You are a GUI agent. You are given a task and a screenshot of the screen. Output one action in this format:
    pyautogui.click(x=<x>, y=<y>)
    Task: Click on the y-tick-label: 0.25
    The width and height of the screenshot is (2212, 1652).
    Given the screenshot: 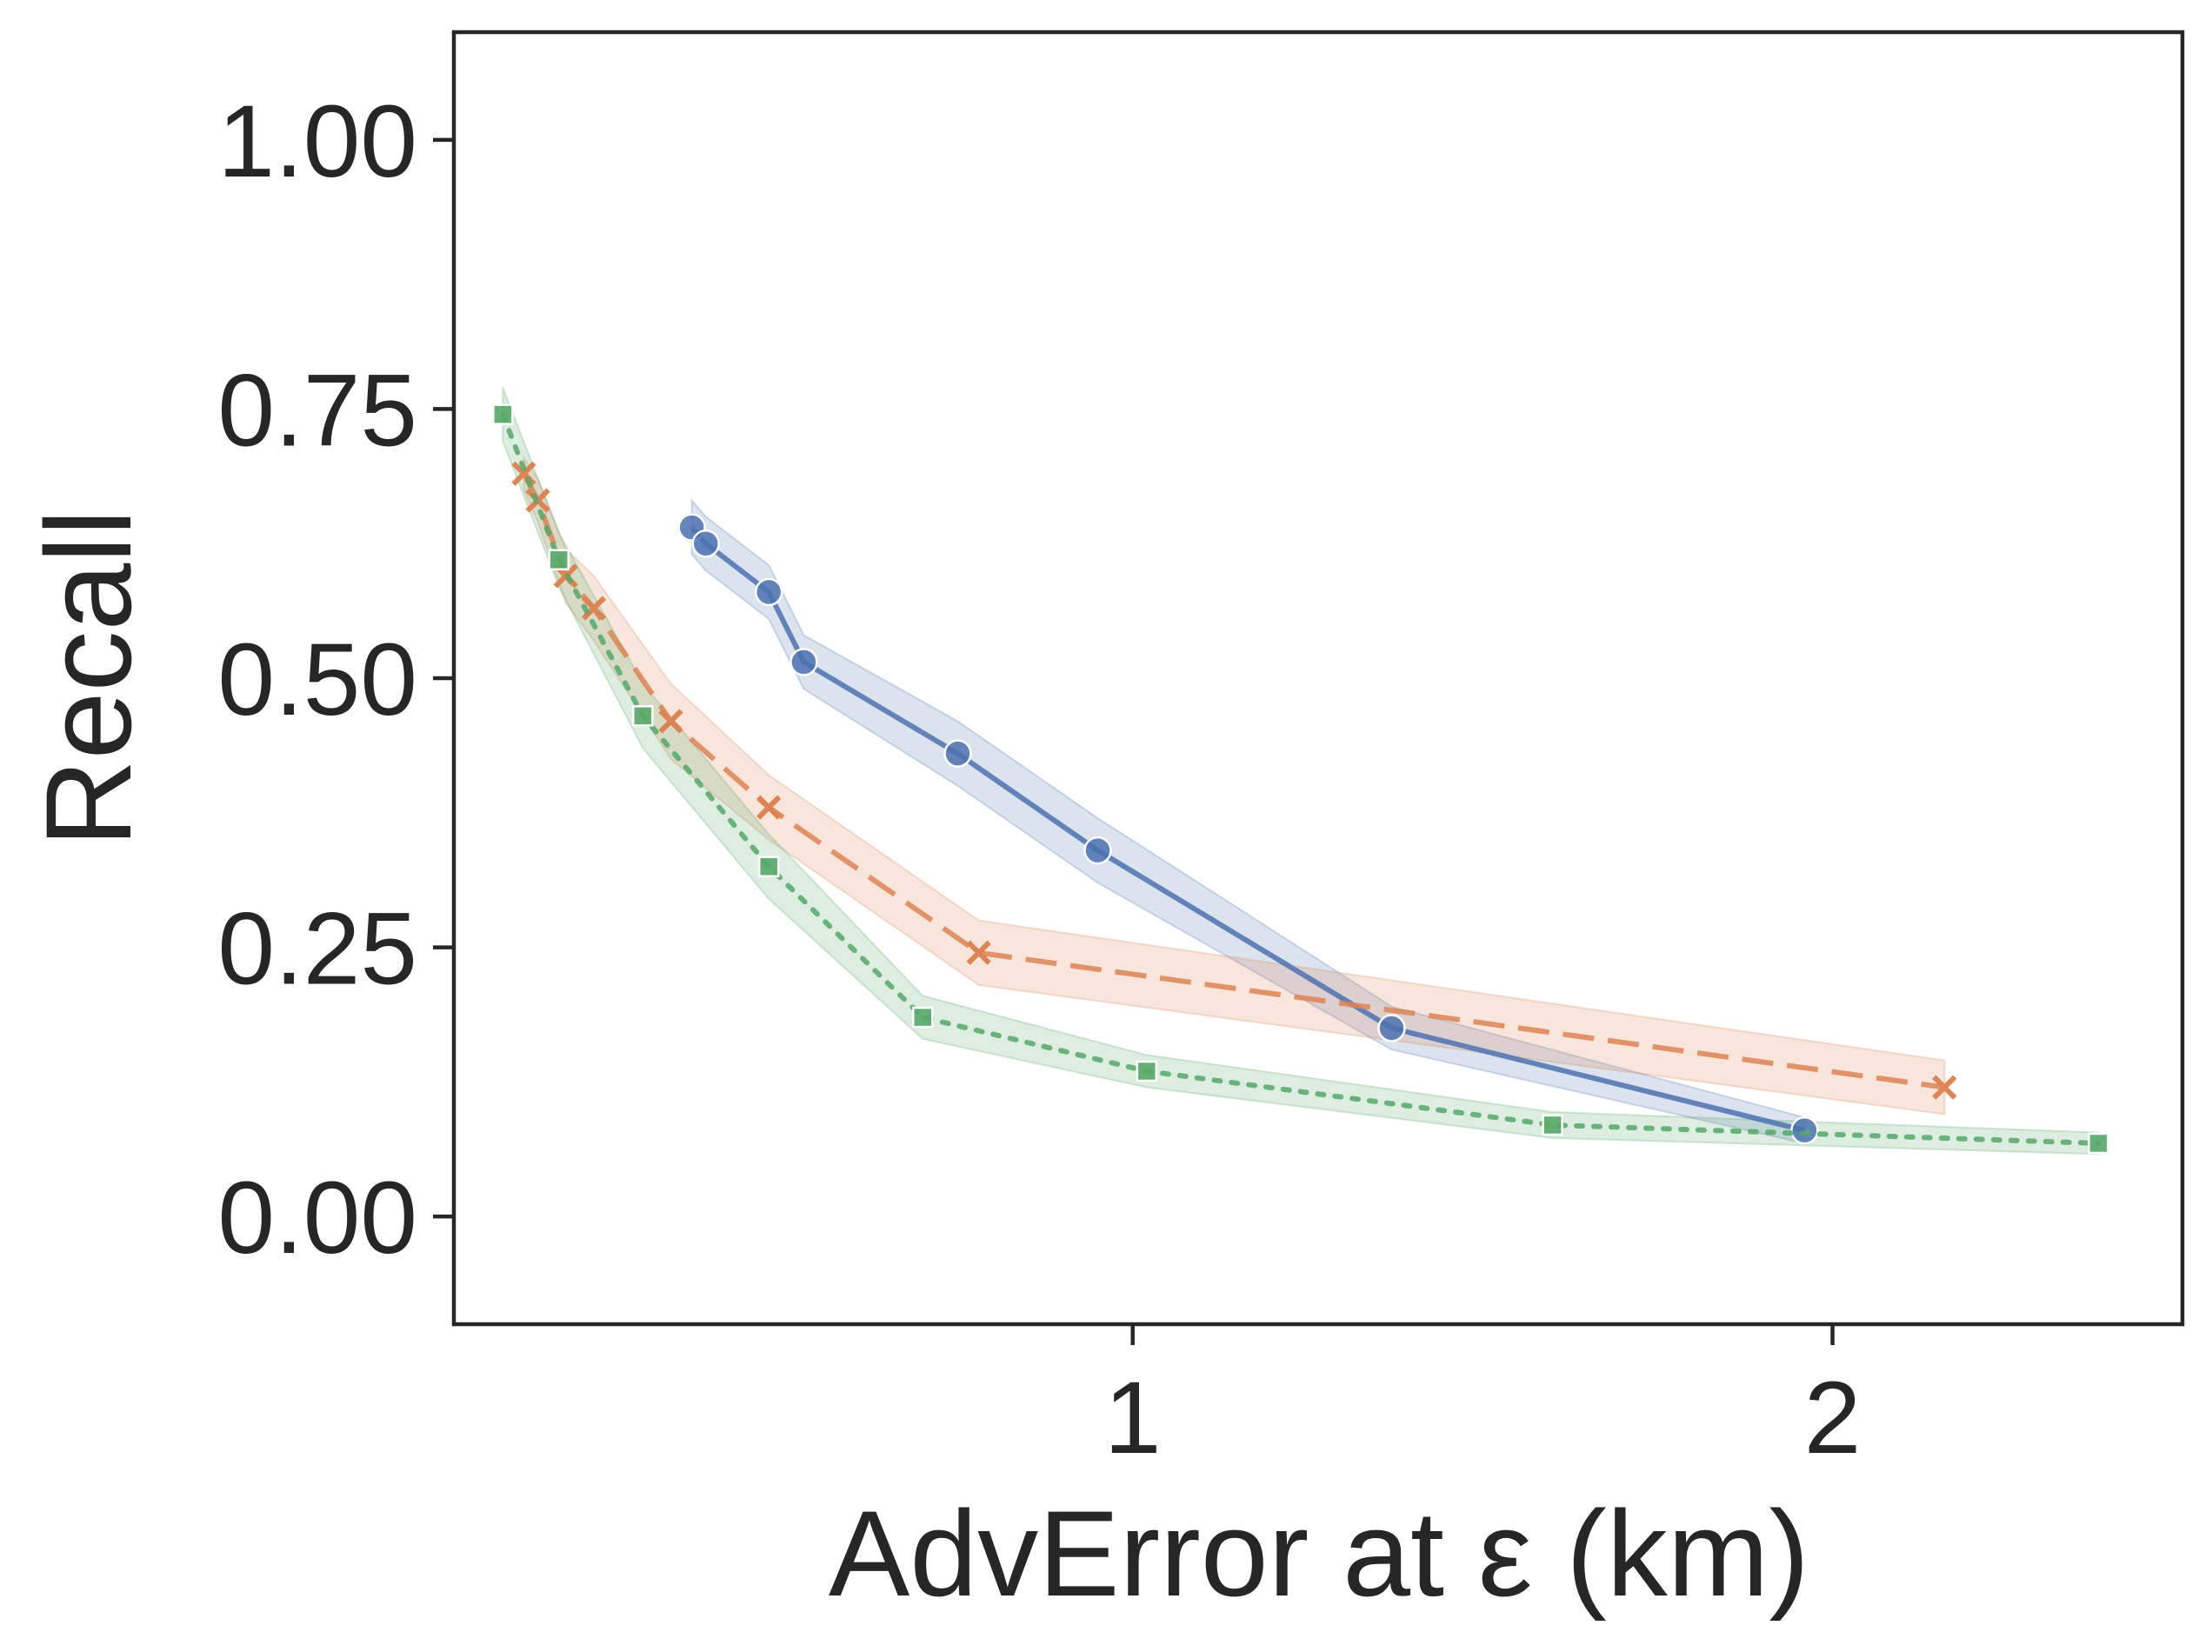 What is the action you would take?
    pyautogui.click(x=317, y=949)
    